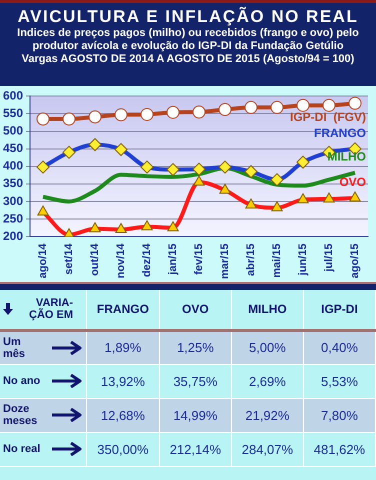 The width and height of the screenshot is (376, 480). Describe the element at coordinates (329, 258) in the screenshot. I see `x-tick-label: jul/15` at that location.